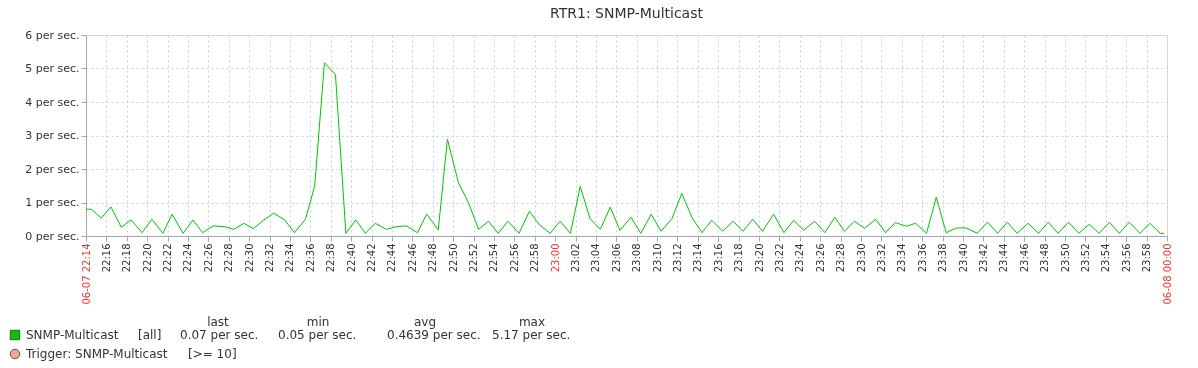 The image size is (1198, 368). Describe the element at coordinates (453, 258) in the screenshot. I see `x-tick-label: 22:50` at that location.